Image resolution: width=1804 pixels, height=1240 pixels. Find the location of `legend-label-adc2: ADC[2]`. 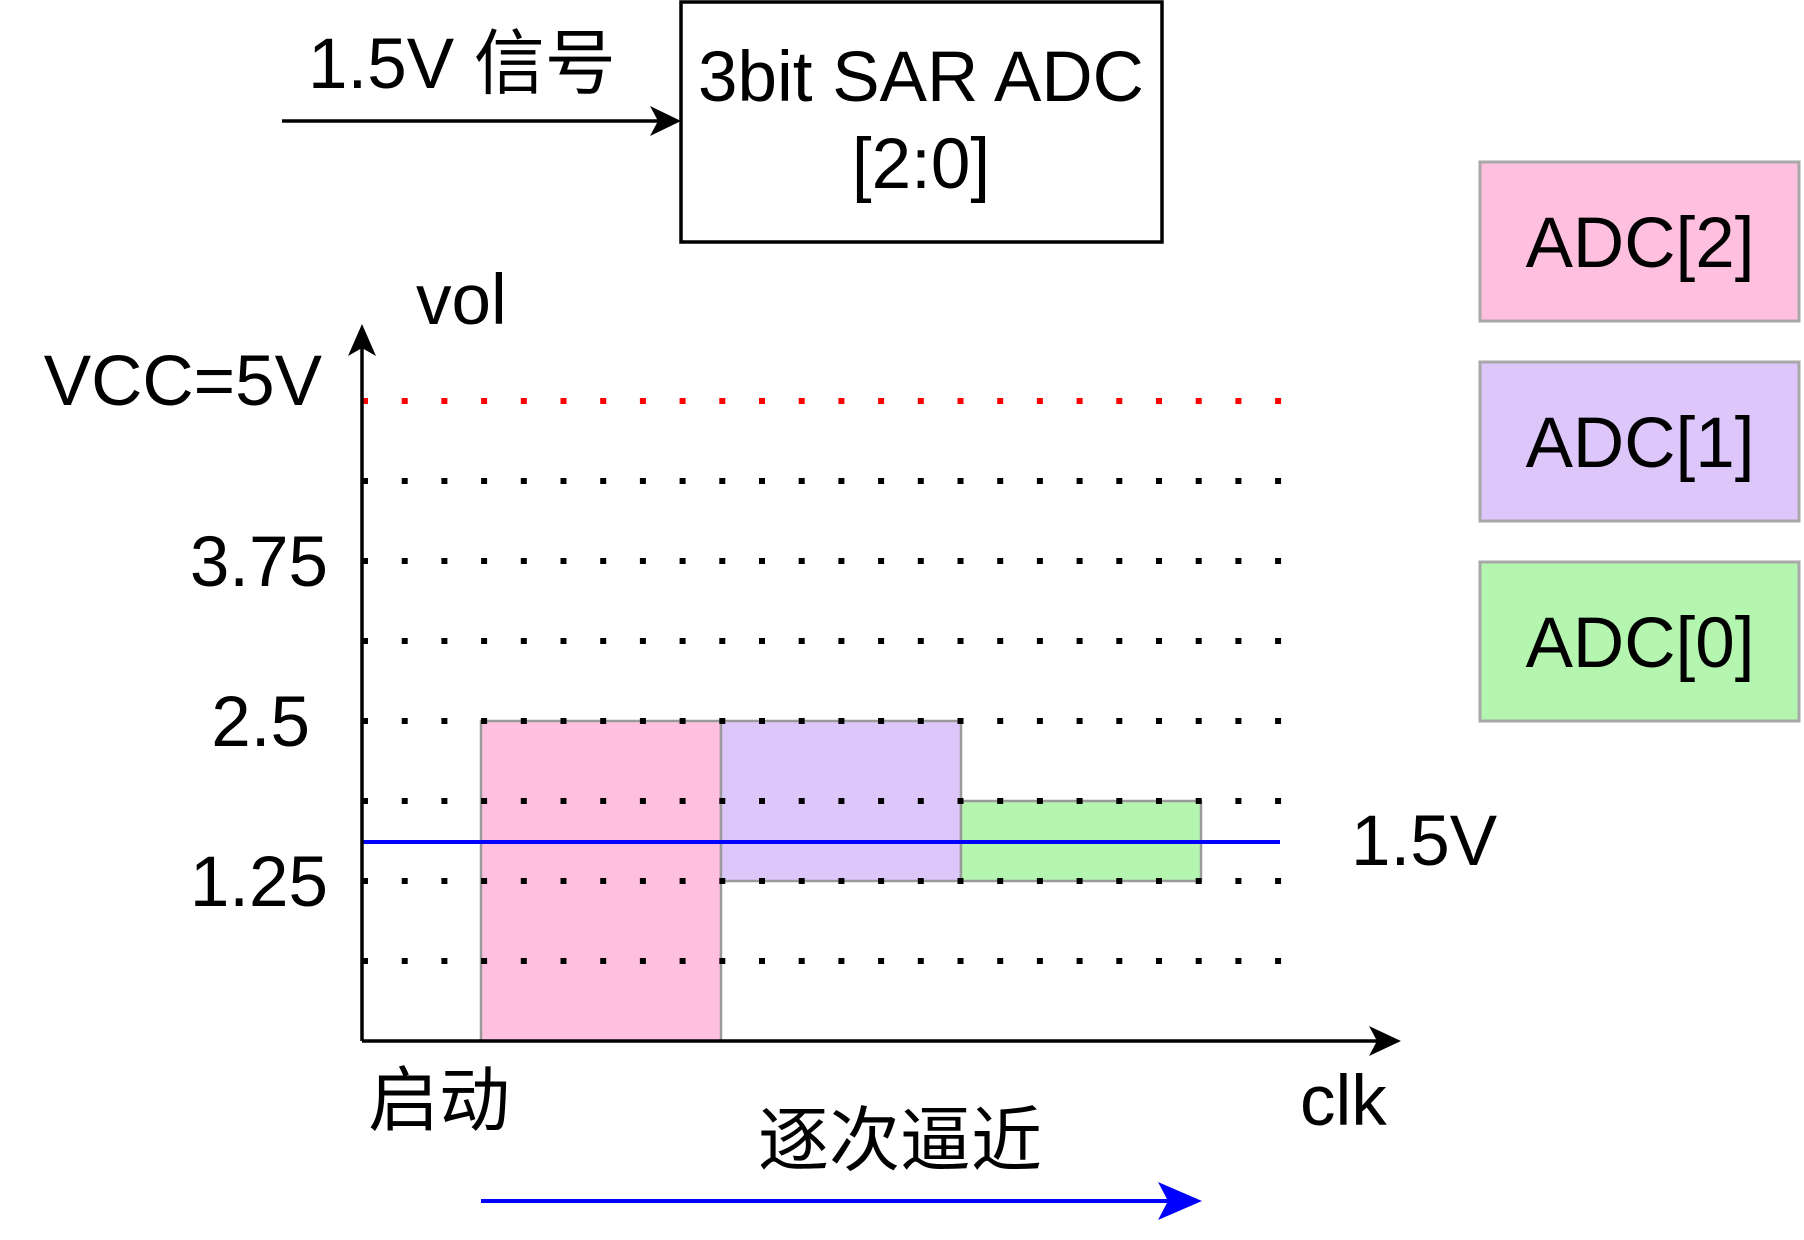

legend-label-adc2: ADC[2] is located at coordinates (1640, 243).